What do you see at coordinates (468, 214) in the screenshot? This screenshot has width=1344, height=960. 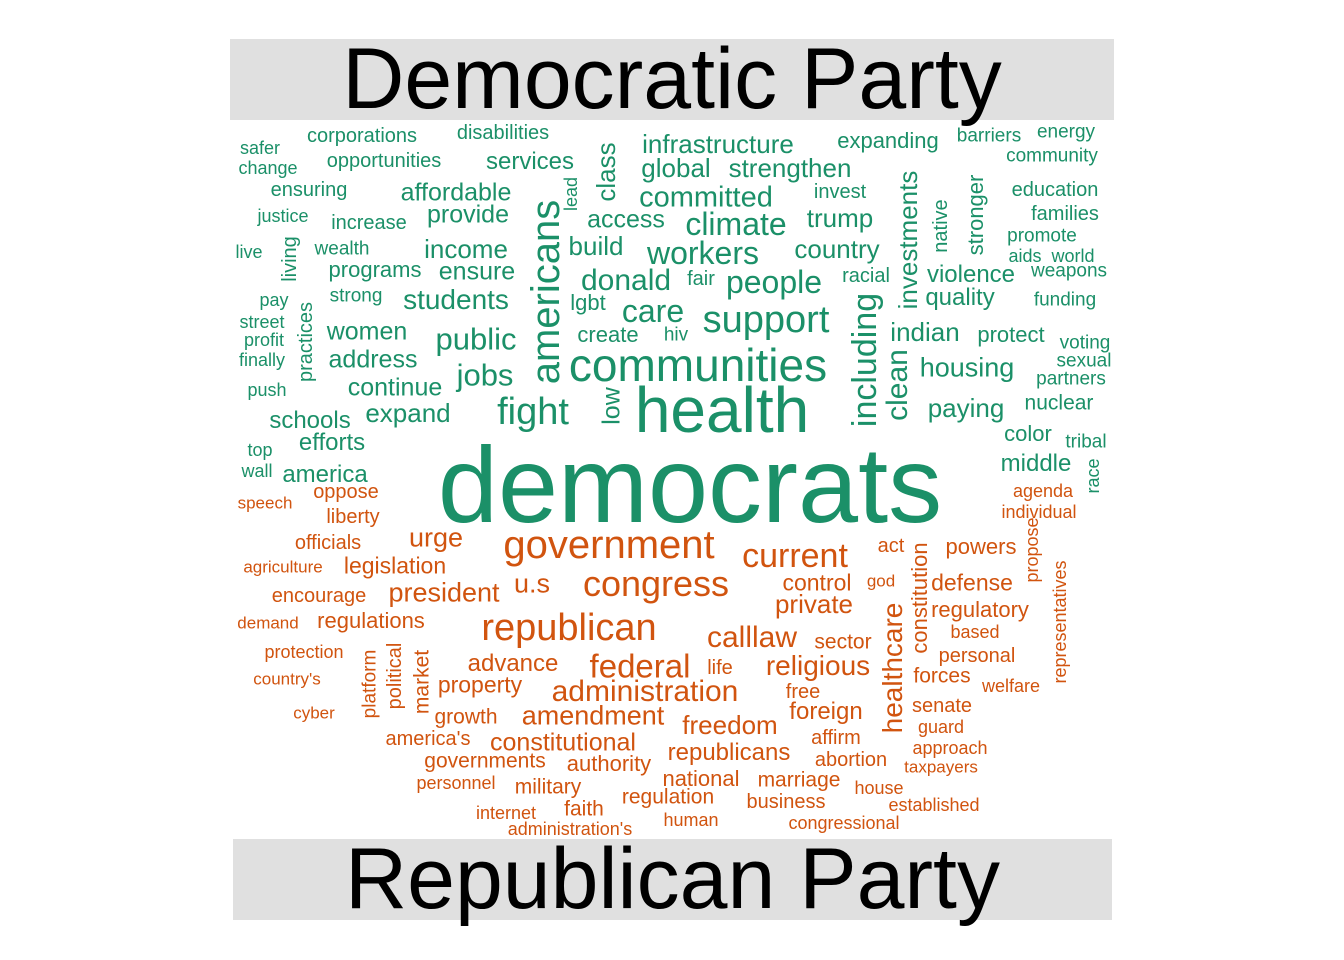 I see `democratic-word-provide: provide` at bounding box center [468, 214].